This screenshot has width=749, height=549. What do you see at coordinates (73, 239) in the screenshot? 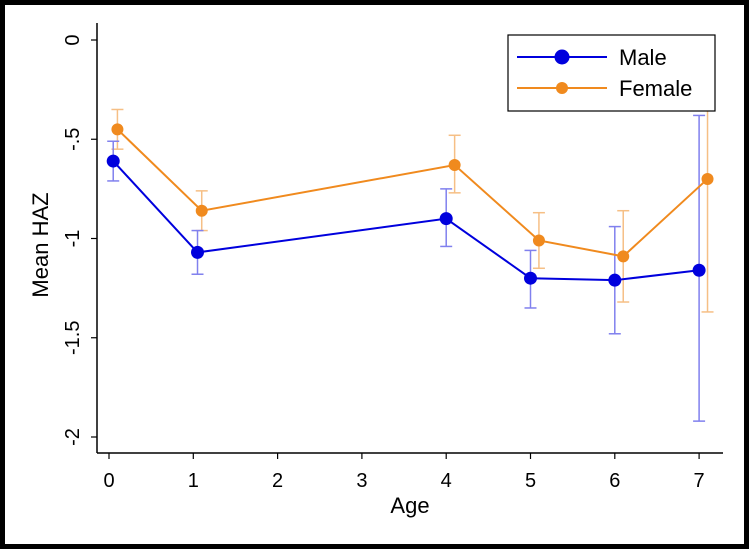
I see `y-tick-label: -1` at bounding box center [73, 239].